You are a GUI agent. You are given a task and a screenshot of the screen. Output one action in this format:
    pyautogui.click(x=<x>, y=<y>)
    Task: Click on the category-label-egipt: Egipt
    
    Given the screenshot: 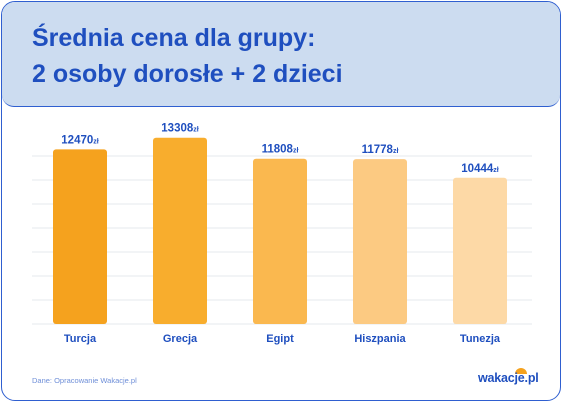 What is the action you would take?
    pyautogui.click(x=280, y=339)
    